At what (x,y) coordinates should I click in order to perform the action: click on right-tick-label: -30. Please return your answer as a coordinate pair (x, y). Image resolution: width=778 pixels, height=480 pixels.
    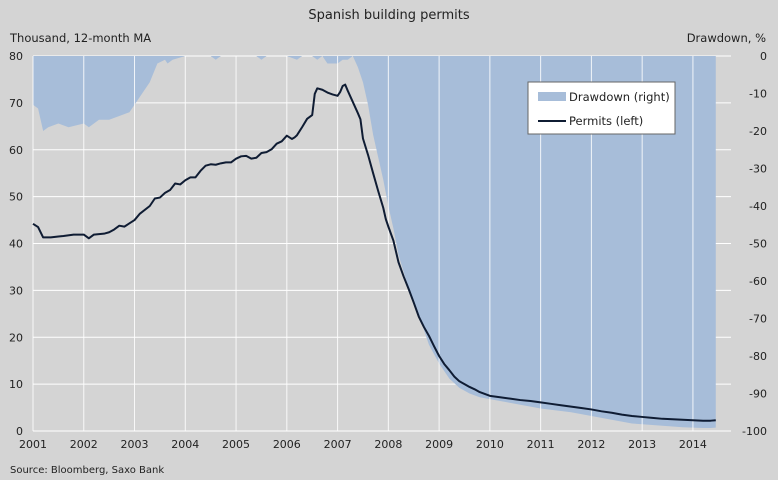
    Looking at the image, I should click on (758, 169).